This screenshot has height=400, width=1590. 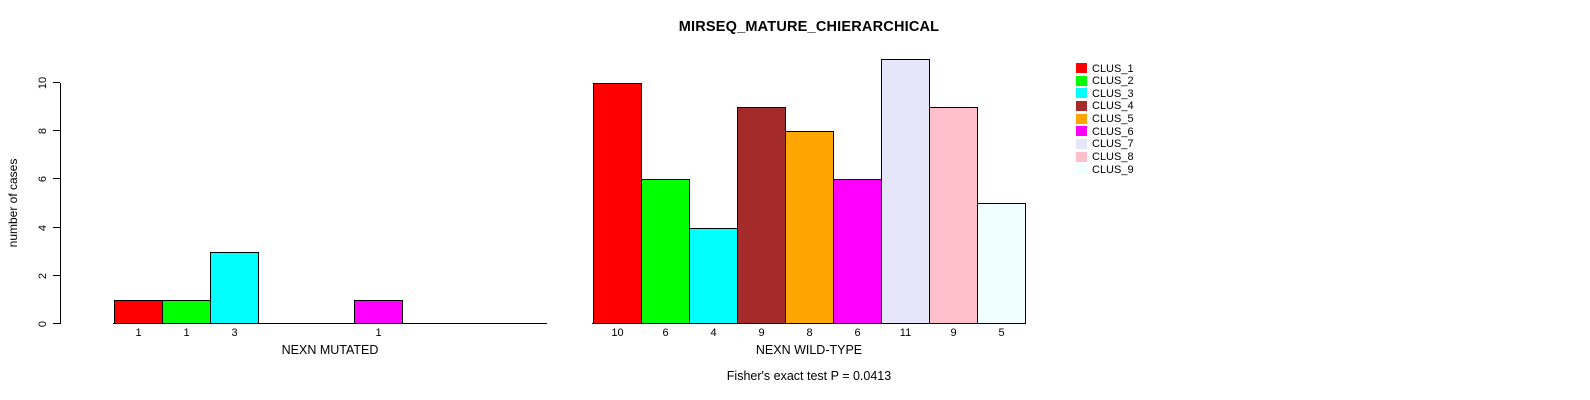 What do you see at coordinates (809, 333) in the screenshot?
I see `bar-value-label: 8` at bounding box center [809, 333].